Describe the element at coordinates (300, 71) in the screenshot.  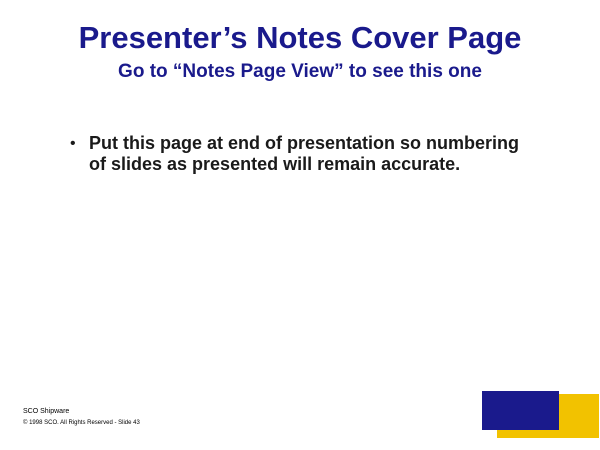
I see `slide-subtitle: Go to “Notes Page View” to see this one` at that location.